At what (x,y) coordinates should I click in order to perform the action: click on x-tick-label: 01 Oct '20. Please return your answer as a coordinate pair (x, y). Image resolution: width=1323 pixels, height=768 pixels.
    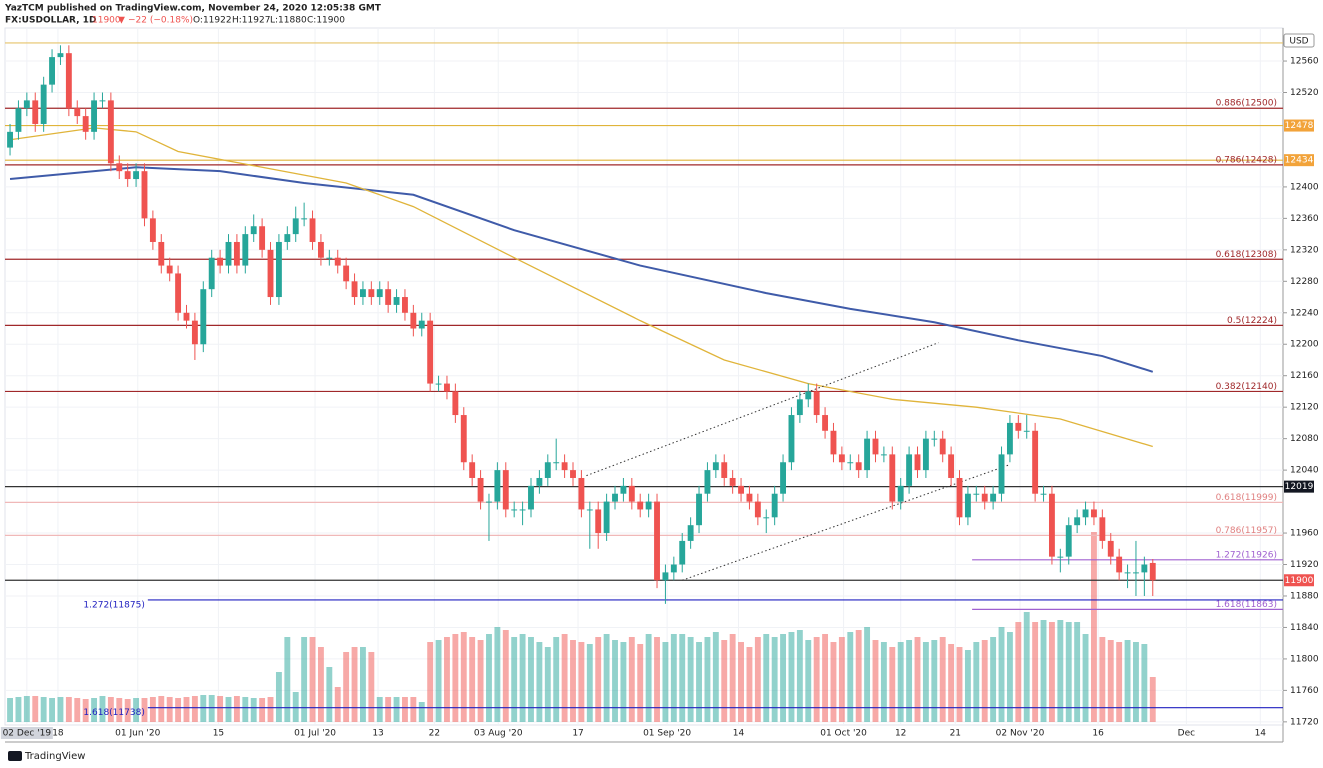
    Looking at the image, I should click on (843, 734).